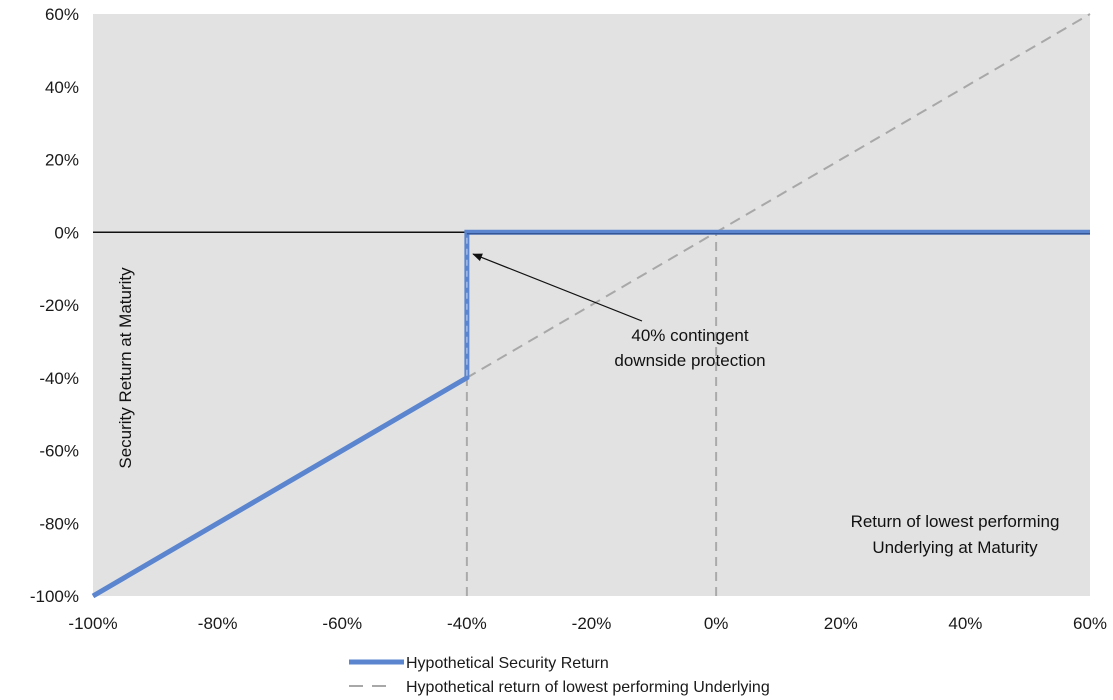 This screenshot has width=1113, height=700. I want to click on x-tick-label: -100%, so click(92, 623).